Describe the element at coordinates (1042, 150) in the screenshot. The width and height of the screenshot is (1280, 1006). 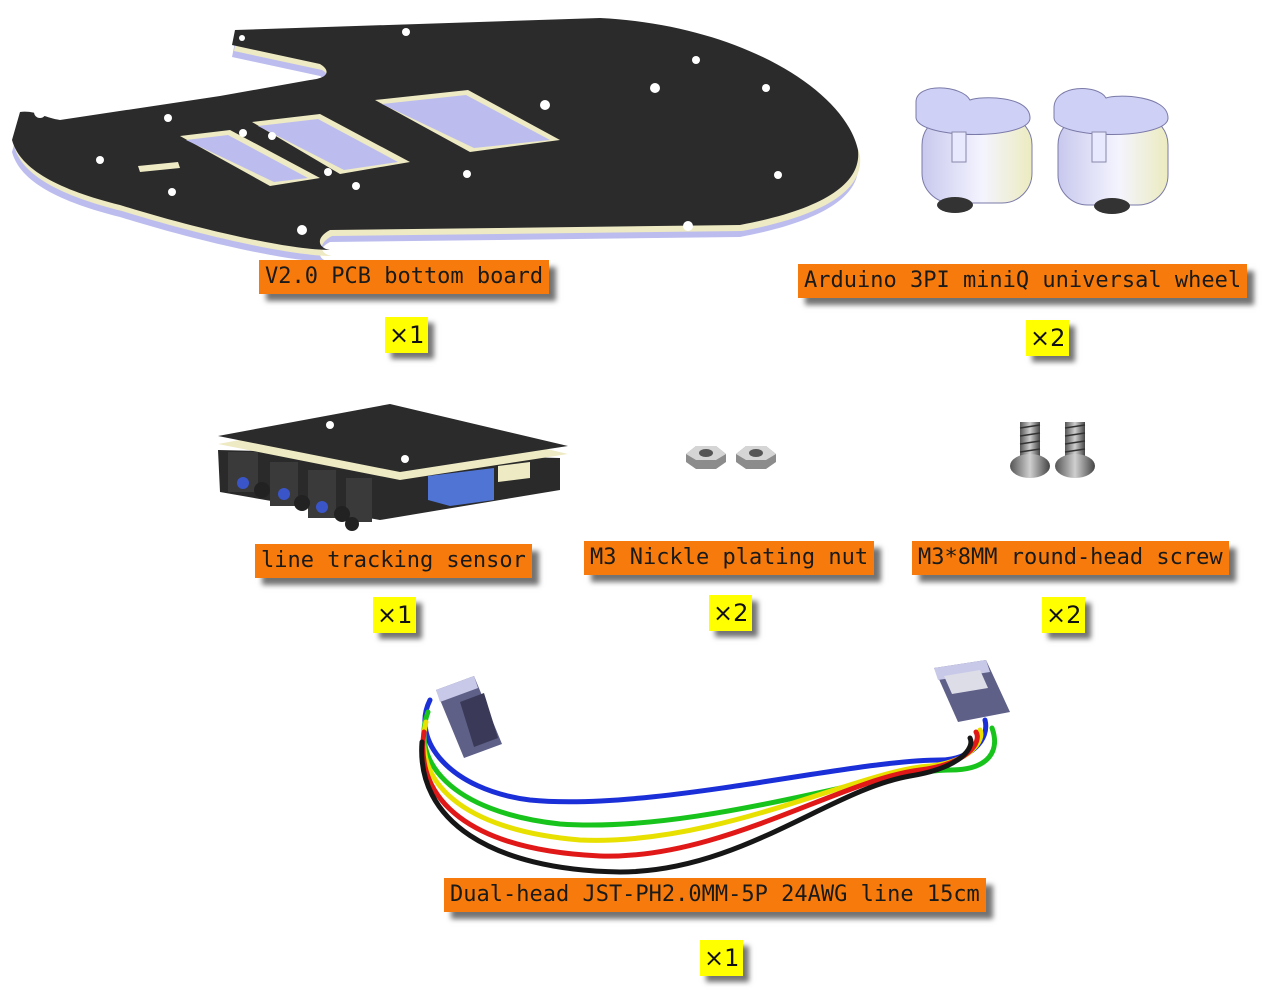
I see `universal-wheel-icon` at that location.